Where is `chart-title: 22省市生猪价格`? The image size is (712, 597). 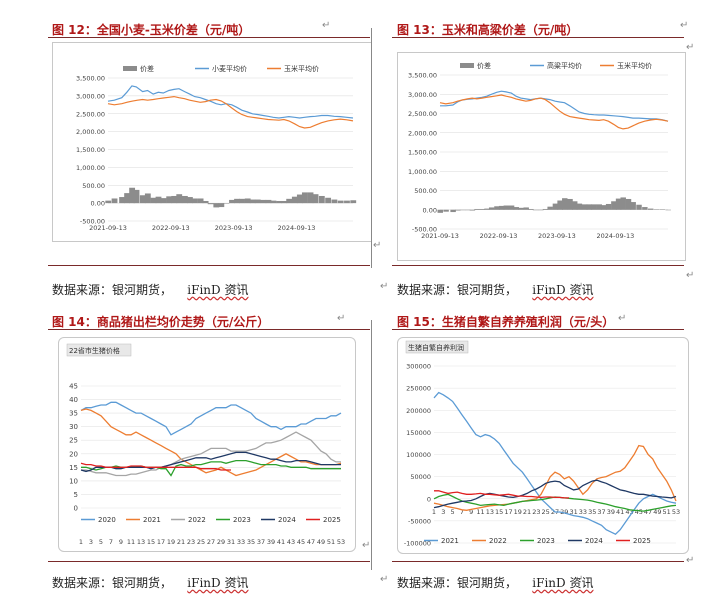
chart-title: 22省市生猪价格 is located at coordinates (94, 350).